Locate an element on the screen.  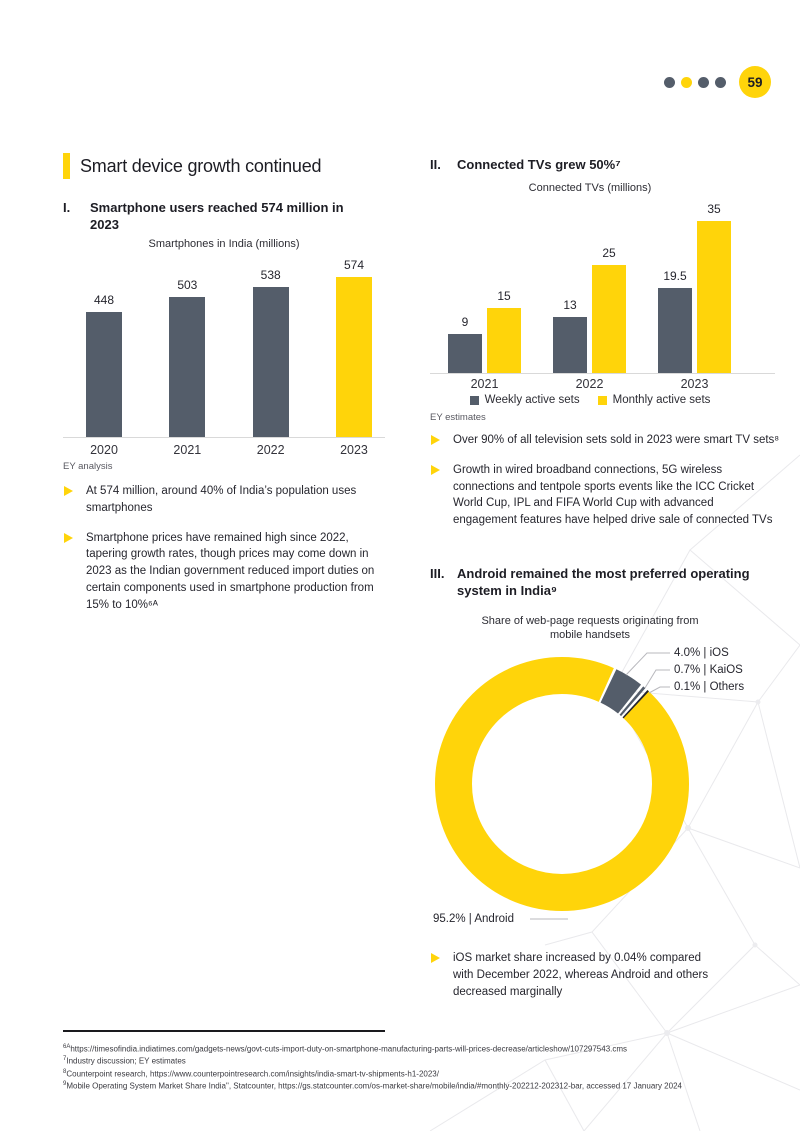
x-axis-label: 2020 is located at coordinates (104, 450).